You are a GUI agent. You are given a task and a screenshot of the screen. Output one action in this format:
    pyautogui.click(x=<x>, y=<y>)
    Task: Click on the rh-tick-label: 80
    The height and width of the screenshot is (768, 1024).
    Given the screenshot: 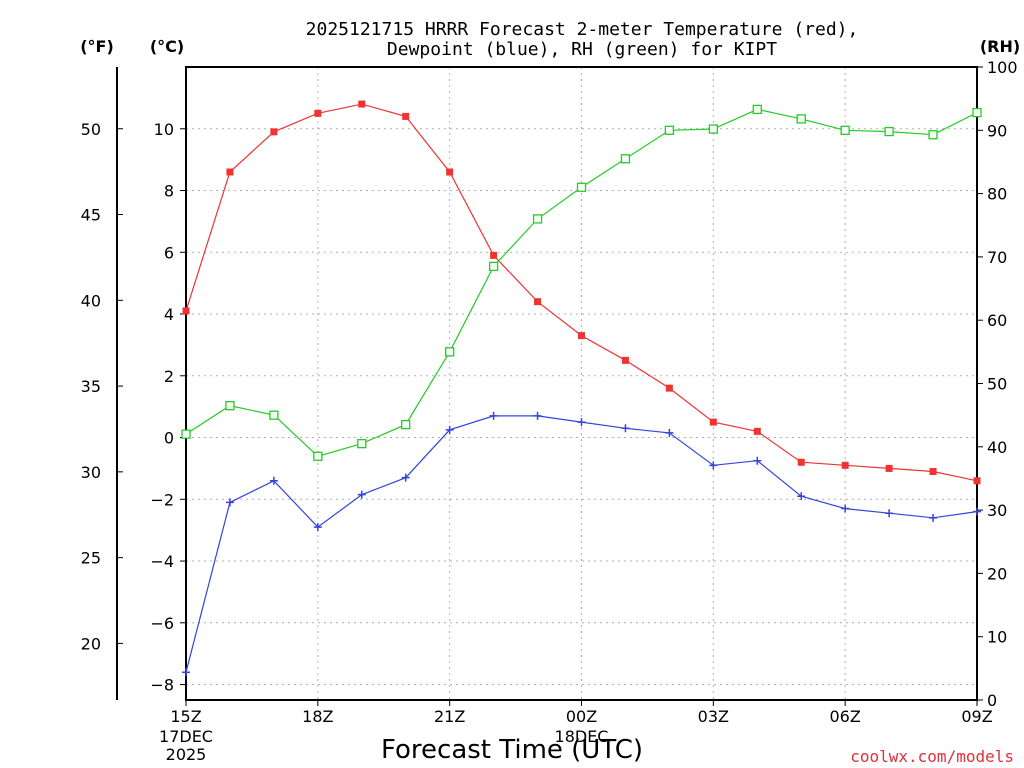 What is the action you would take?
    pyautogui.click(x=997, y=194)
    